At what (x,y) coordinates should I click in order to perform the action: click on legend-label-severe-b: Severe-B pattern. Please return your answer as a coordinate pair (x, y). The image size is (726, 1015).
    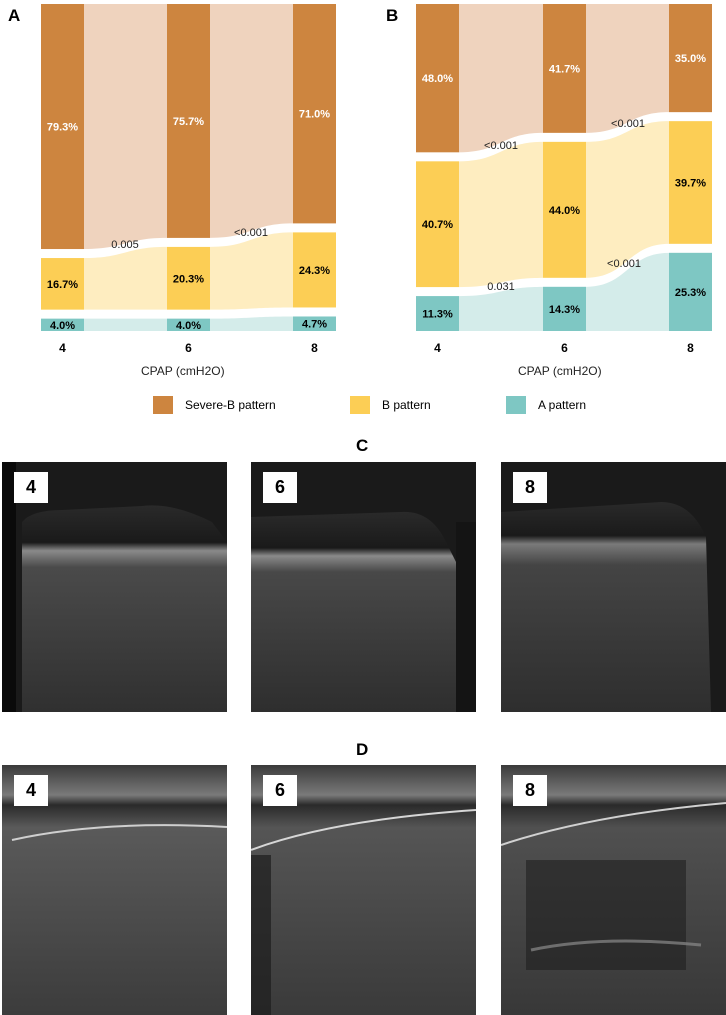
    Looking at the image, I should click on (230, 405).